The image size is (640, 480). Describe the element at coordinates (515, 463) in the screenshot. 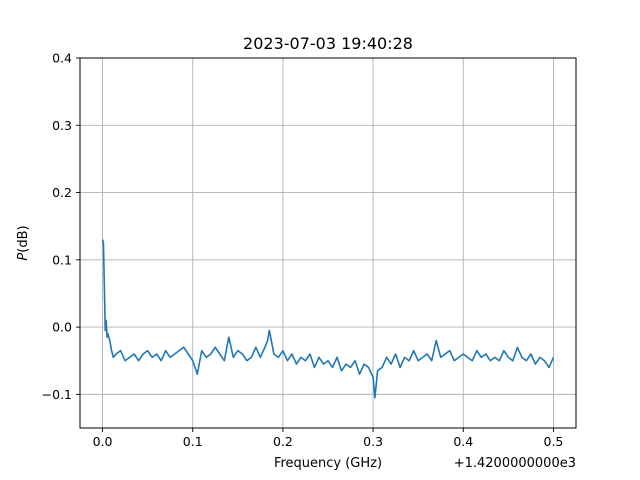

I see `x-axis-offset-label: +1.4200000000e3` at that location.